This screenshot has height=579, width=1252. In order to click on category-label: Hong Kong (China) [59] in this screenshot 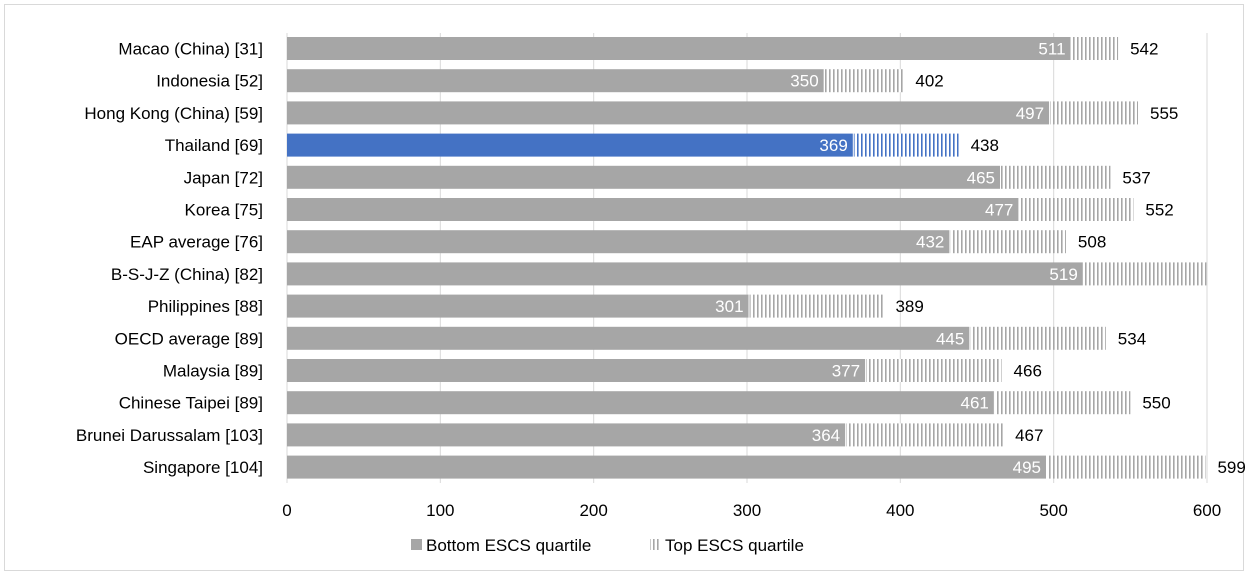, I will do `click(173, 113)`.